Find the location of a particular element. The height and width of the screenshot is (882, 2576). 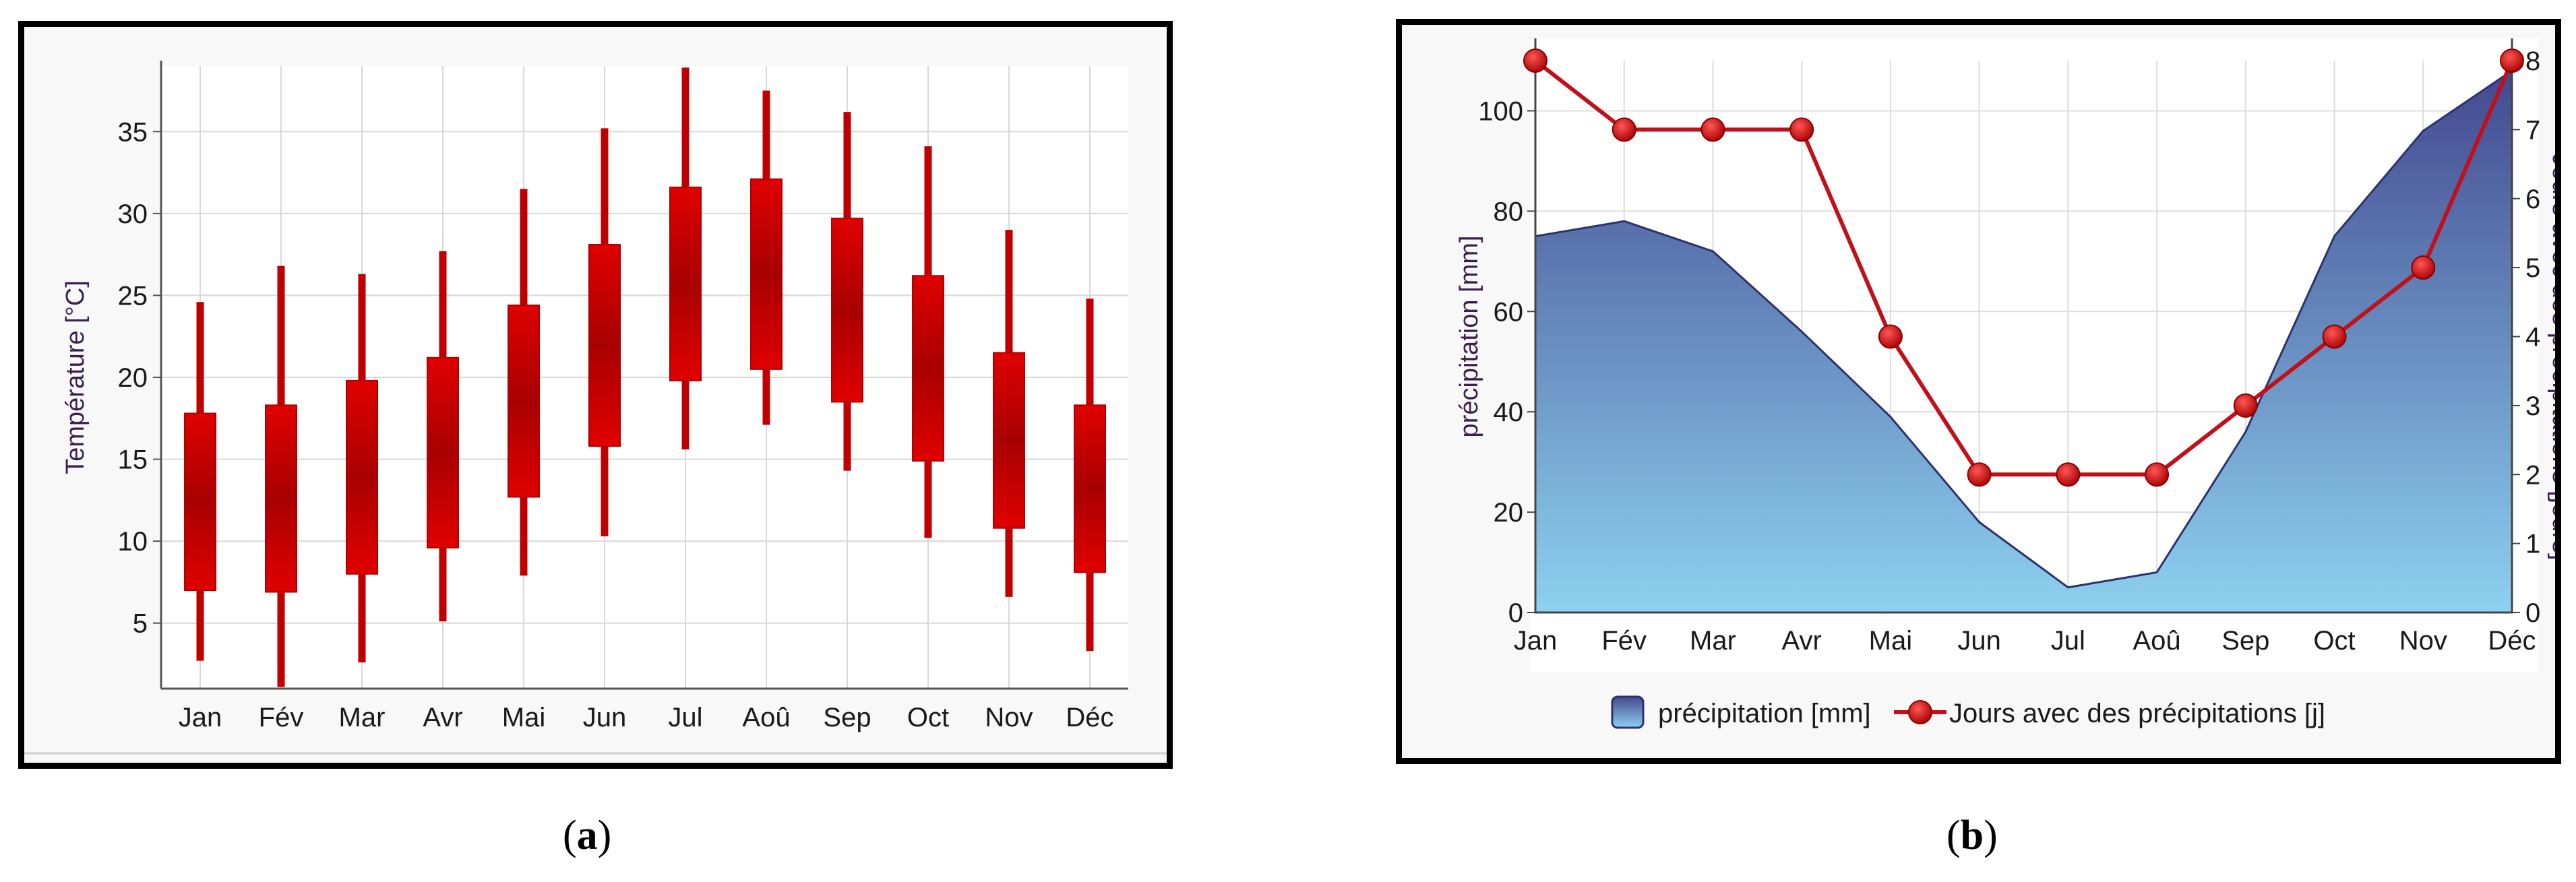

y-left-tick-label: 80 is located at coordinates (1509, 212).